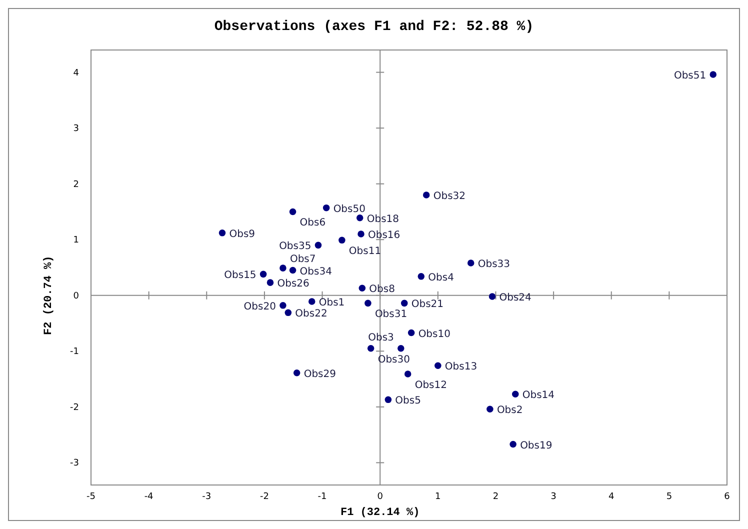  What do you see at coordinates (295, 246) in the screenshot?
I see `annotation: Obs35` at bounding box center [295, 246].